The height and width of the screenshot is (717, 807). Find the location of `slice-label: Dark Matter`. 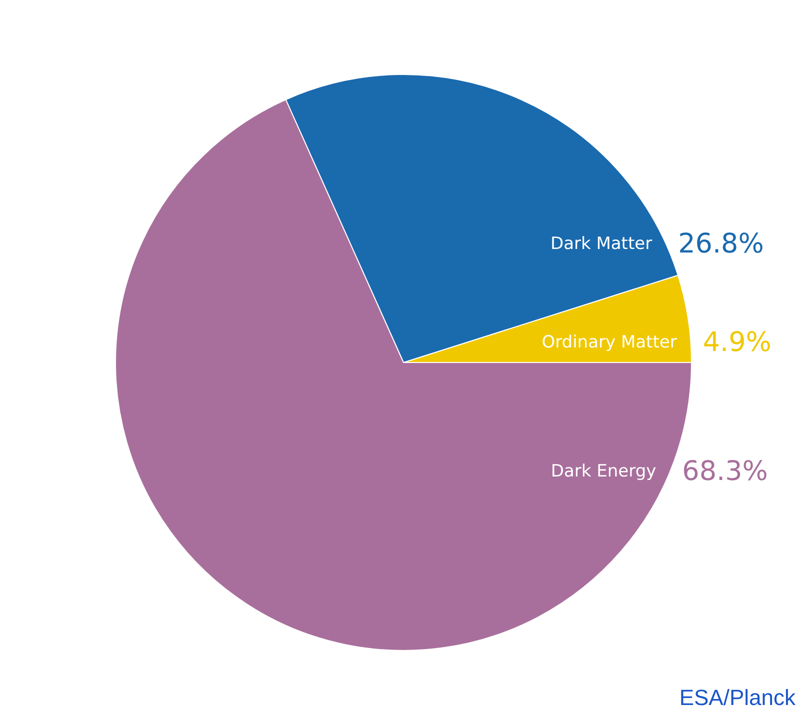

slice-label: Dark Matter is located at coordinates (601, 244).